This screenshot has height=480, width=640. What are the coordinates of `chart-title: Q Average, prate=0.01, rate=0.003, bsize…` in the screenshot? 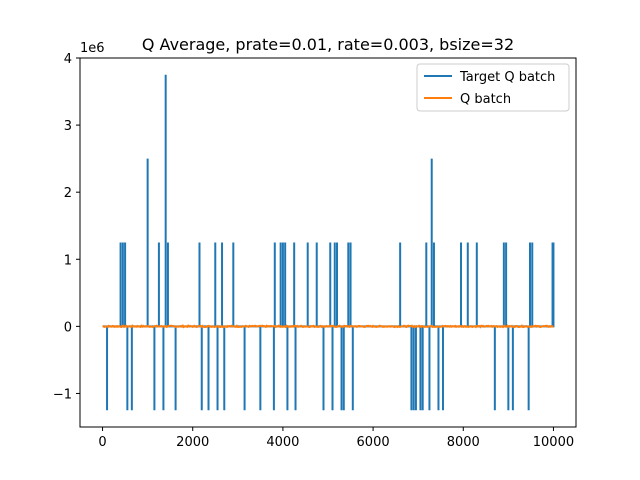 It's located at (328, 44).